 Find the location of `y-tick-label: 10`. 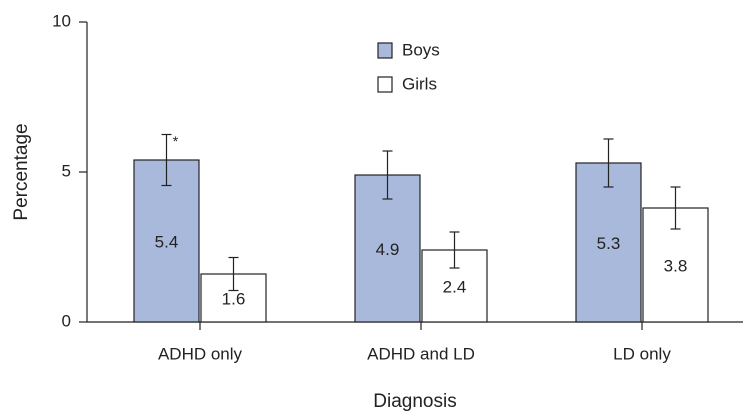

y-tick-label: 10 is located at coordinates (61, 20).